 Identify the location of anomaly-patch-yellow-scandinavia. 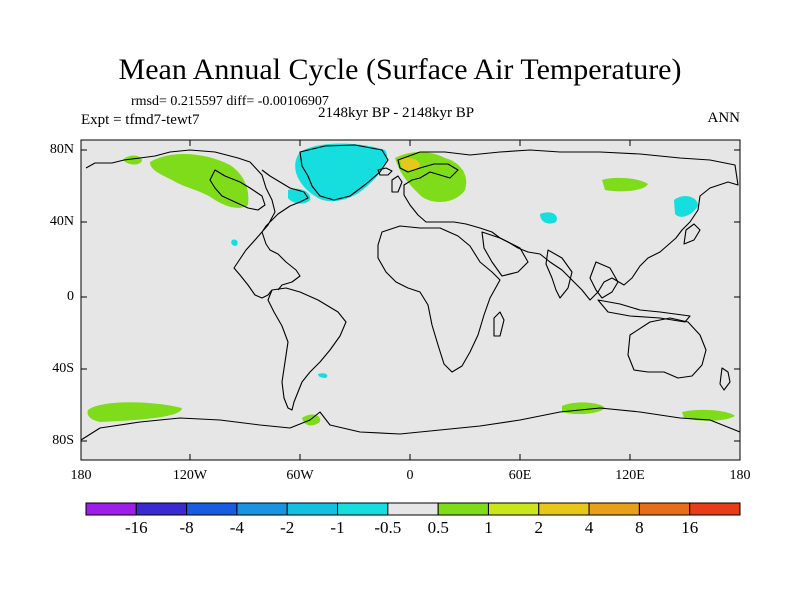
(410, 164).